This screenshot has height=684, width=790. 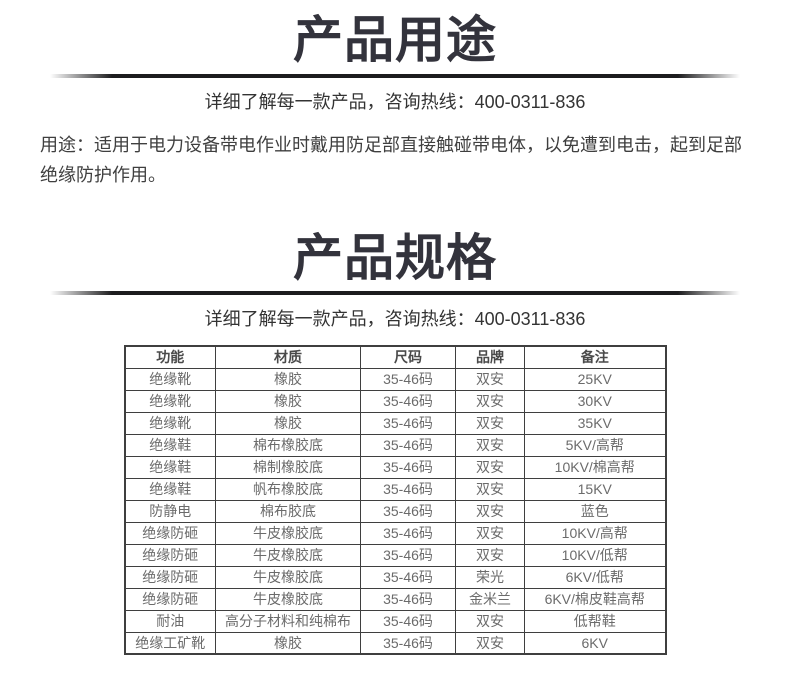 I want to click on table-cell: 10KV/高帮, so click(x=595, y=533).